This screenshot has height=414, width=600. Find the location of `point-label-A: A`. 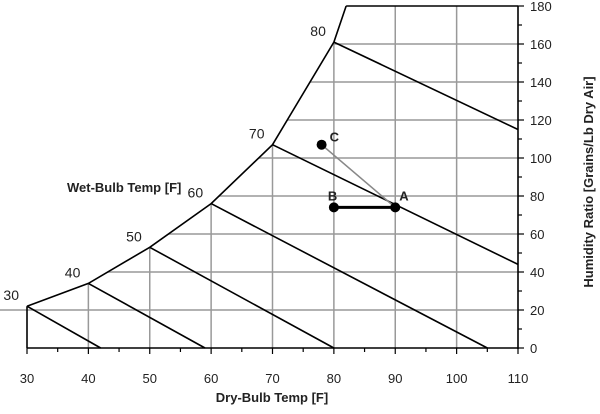

point-label-A: A is located at coordinates (404, 195).